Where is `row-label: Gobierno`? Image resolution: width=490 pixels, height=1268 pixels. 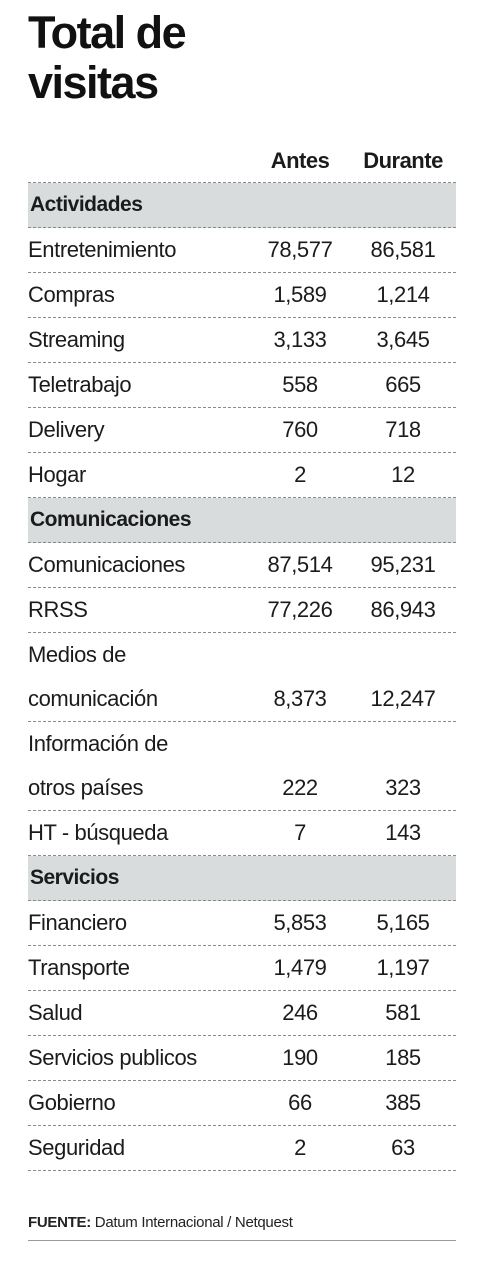 row-label: Gobierno is located at coordinates (139, 1103).